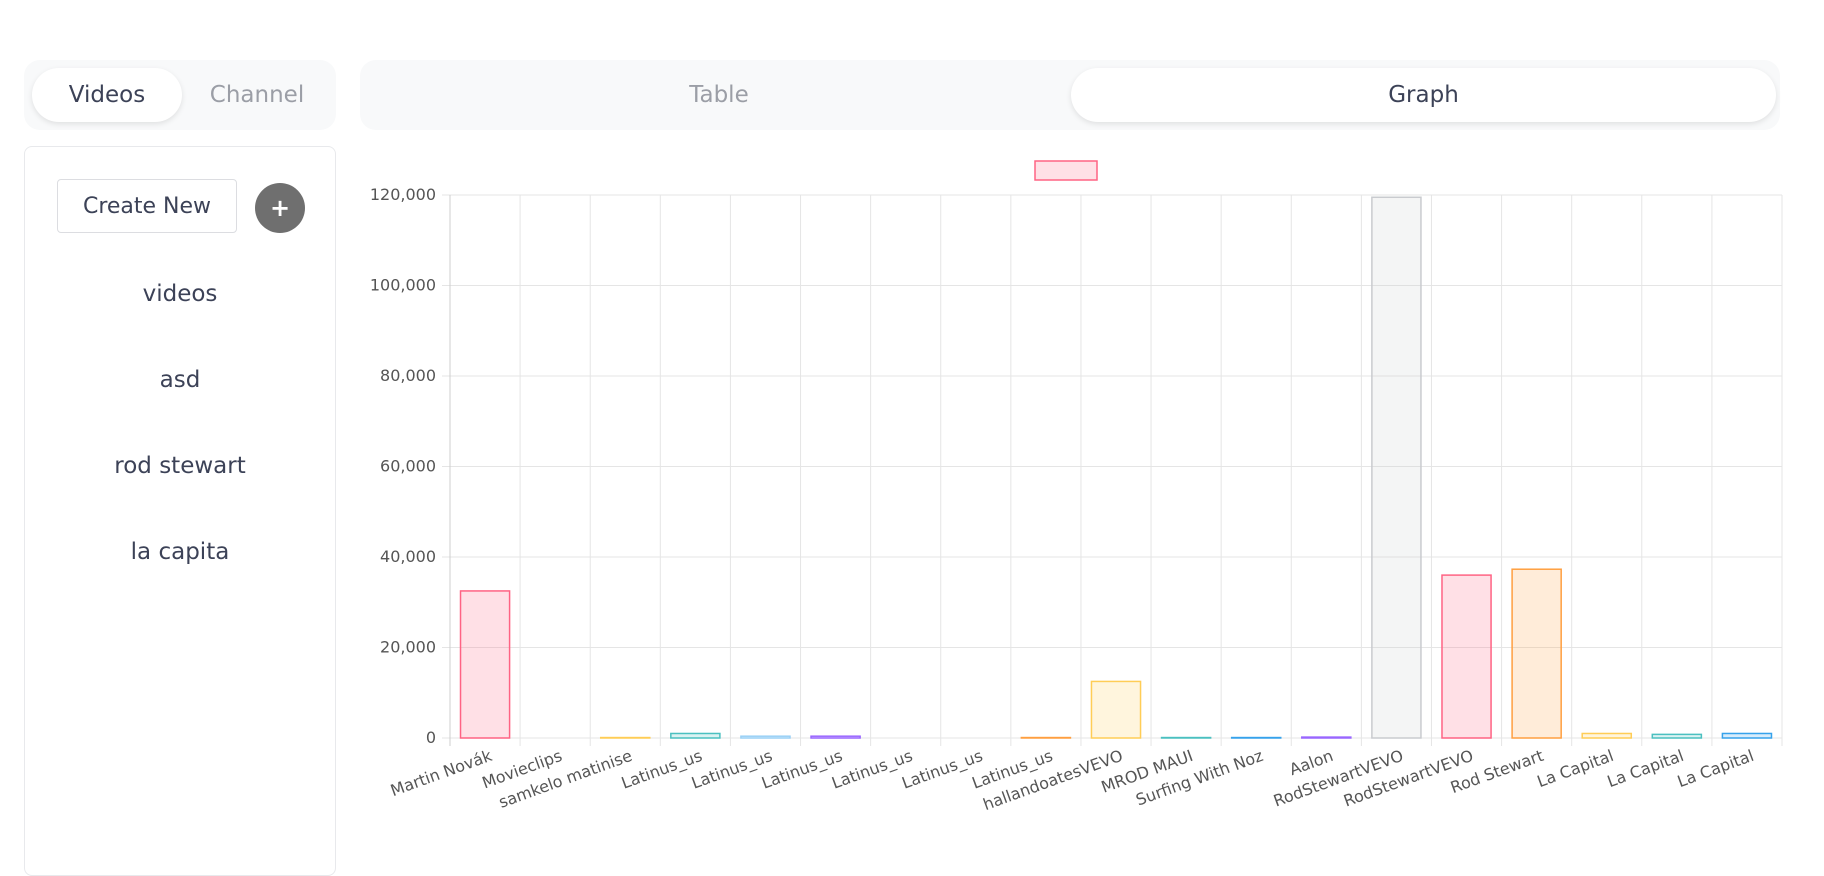  I want to click on view-toggle: Videos Channel, so click(180, 95).